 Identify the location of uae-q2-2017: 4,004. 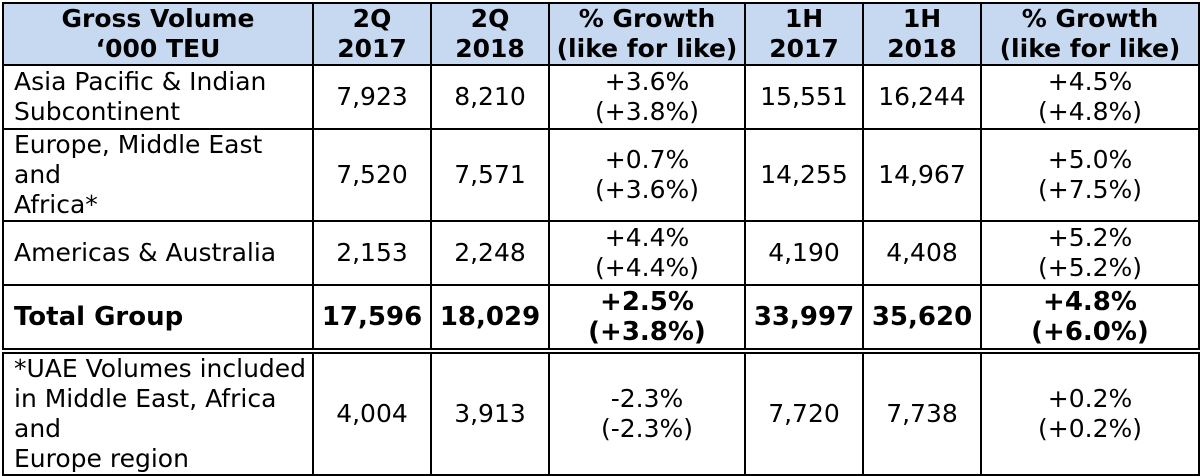
(372, 414).